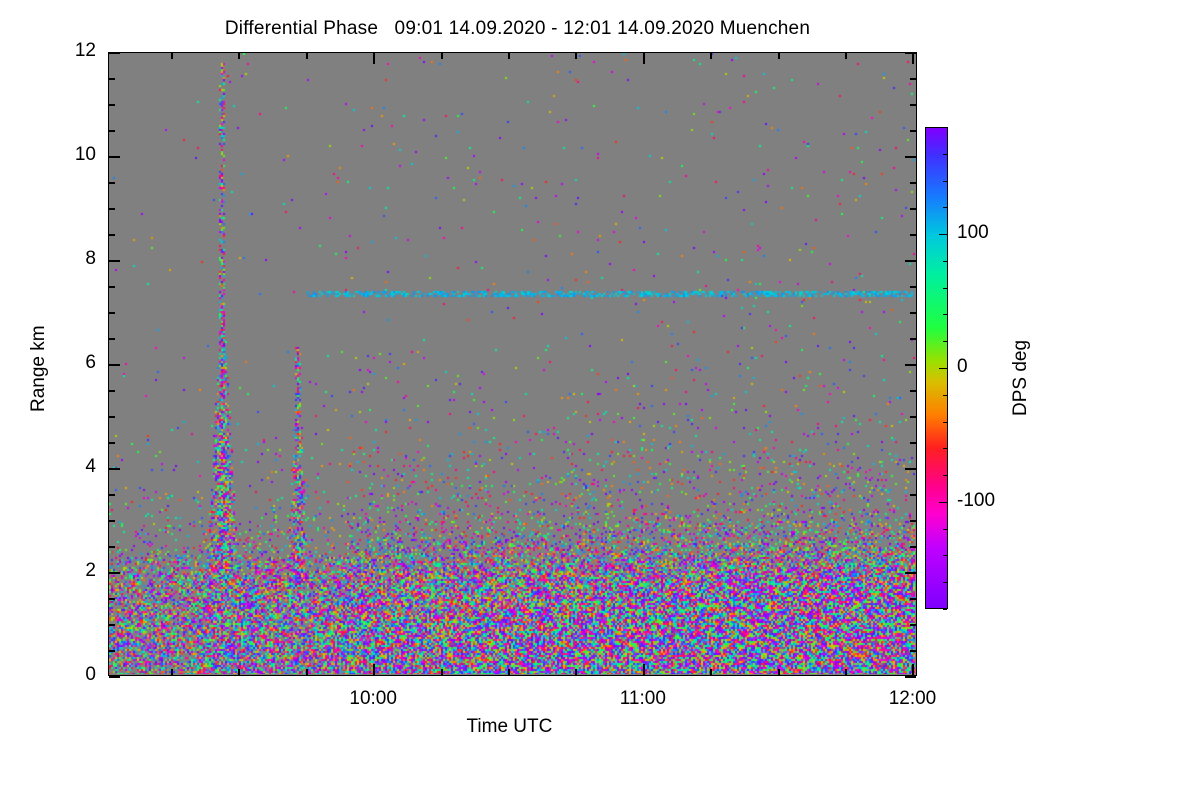 The width and height of the screenshot is (1200, 800). Describe the element at coordinates (85, 50) in the screenshot. I see `y-tick-label: 12` at that location.